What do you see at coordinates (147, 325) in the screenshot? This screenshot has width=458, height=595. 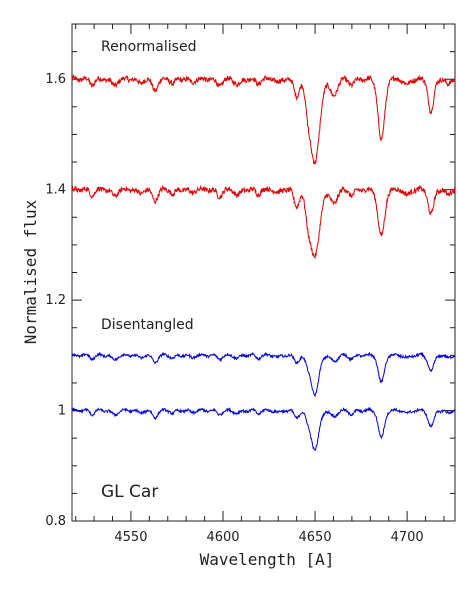 I see `annotation-disentangled: Disentangled` at bounding box center [147, 325].